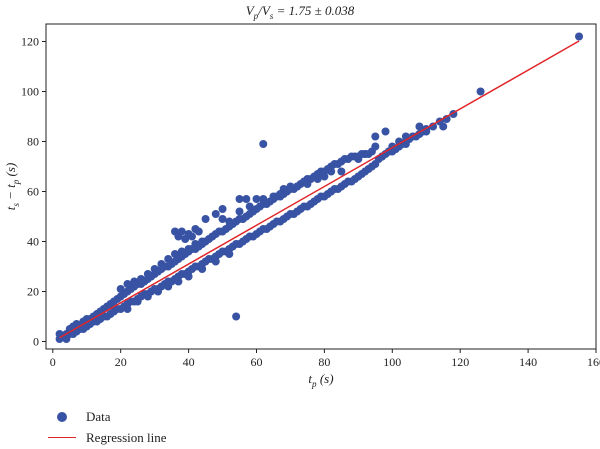 This screenshot has width=600, height=449. What do you see at coordinates (460, 362) in the screenshot?
I see `x-tick-label: 120` at bounding box center [460, 362].